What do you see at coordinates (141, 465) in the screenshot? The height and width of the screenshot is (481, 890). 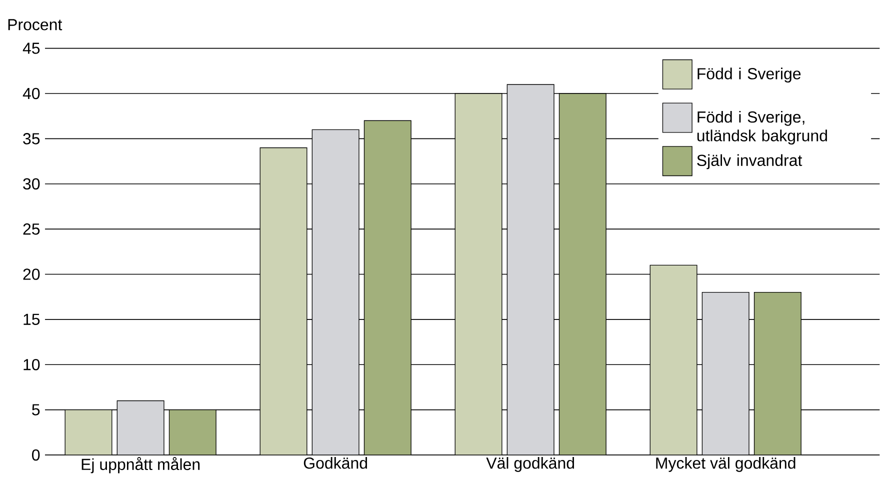 I see `x-tick-label: Ej uppnått målen` at bounding box center [141, 465].